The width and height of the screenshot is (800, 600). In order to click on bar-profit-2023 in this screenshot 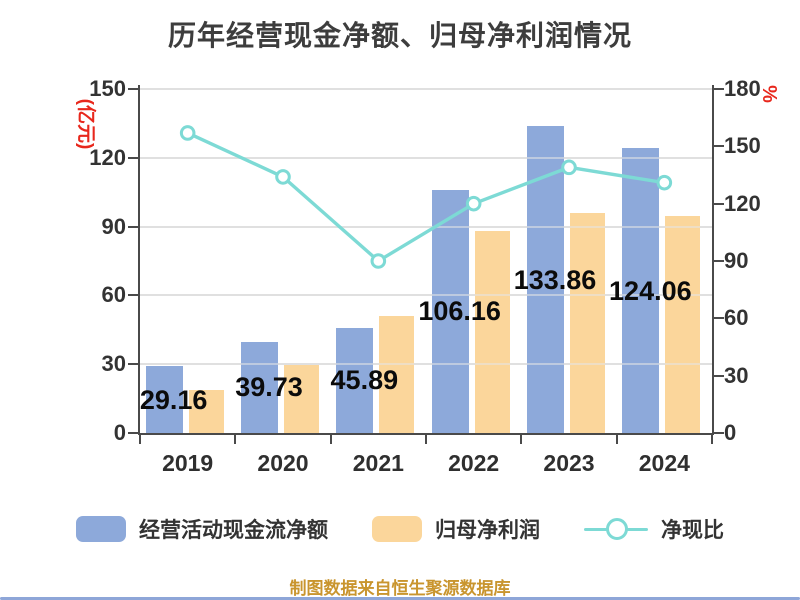, I will do `click(587, 322)`.